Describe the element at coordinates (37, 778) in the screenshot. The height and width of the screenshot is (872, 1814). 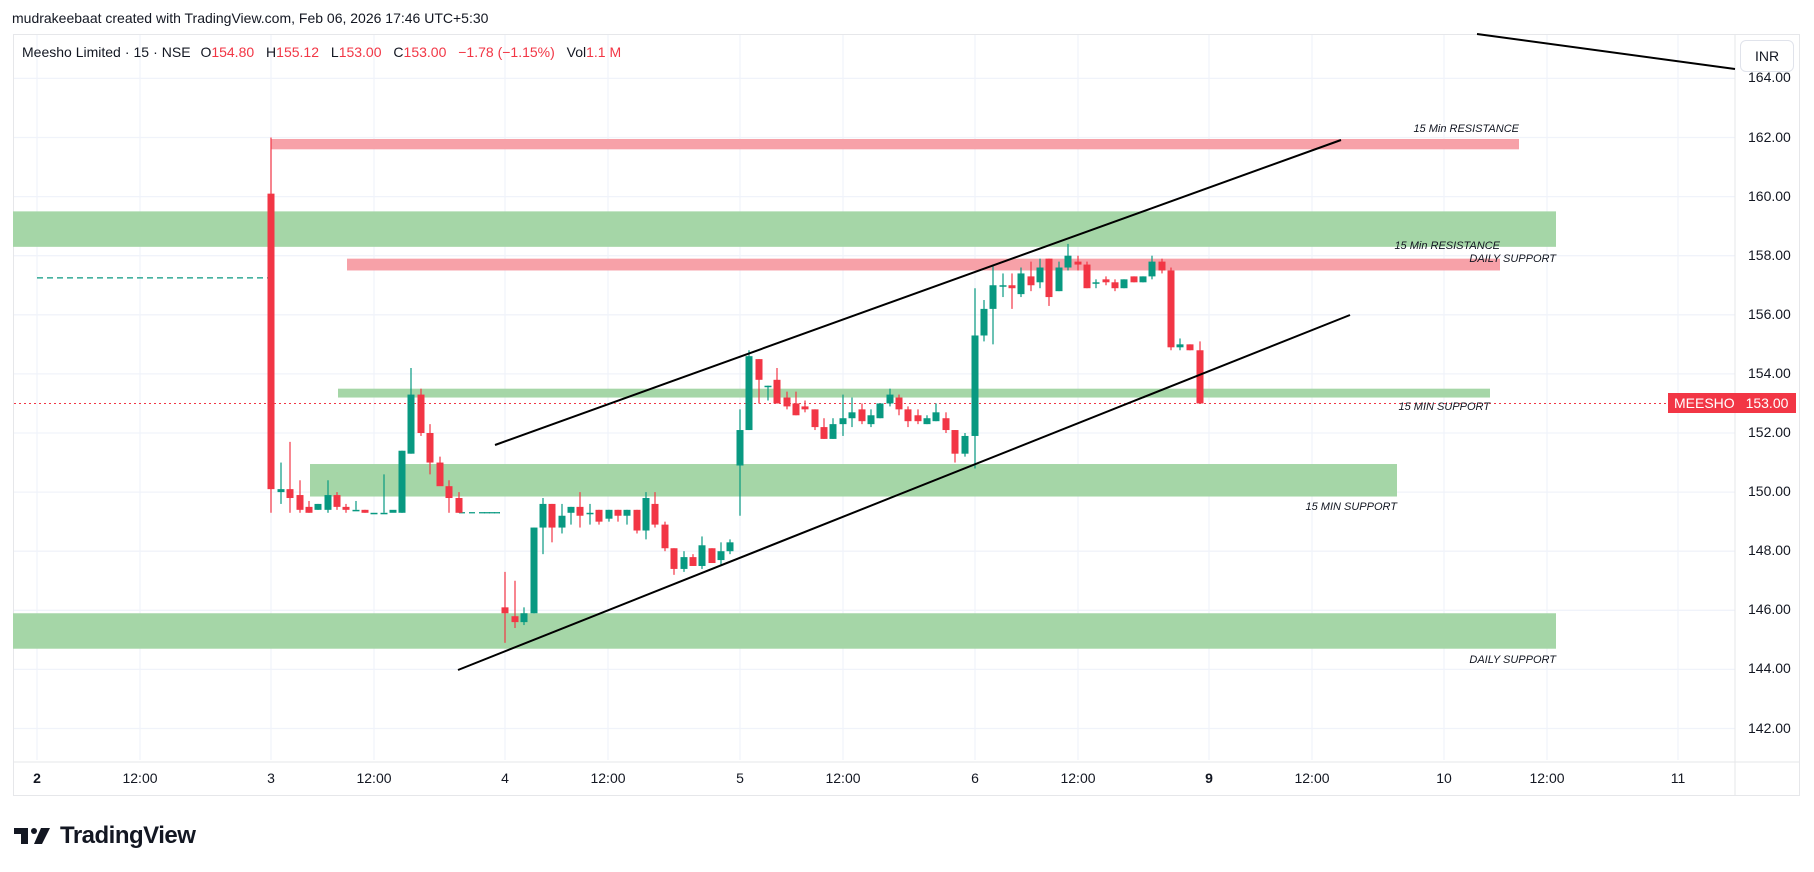
I see `time-tick-label: 2` at that location.